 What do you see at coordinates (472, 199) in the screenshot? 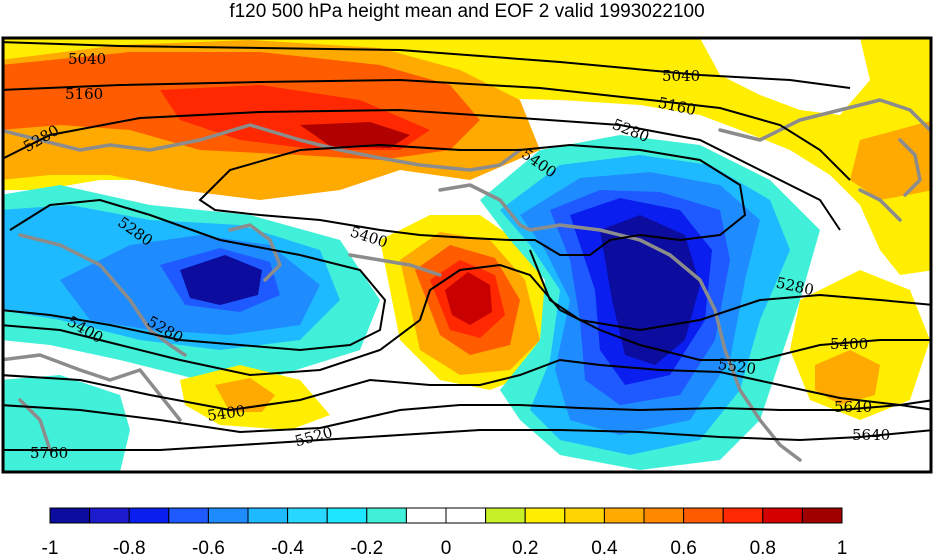
I see `contour-5400-ring` at bounding box center [472, 199].